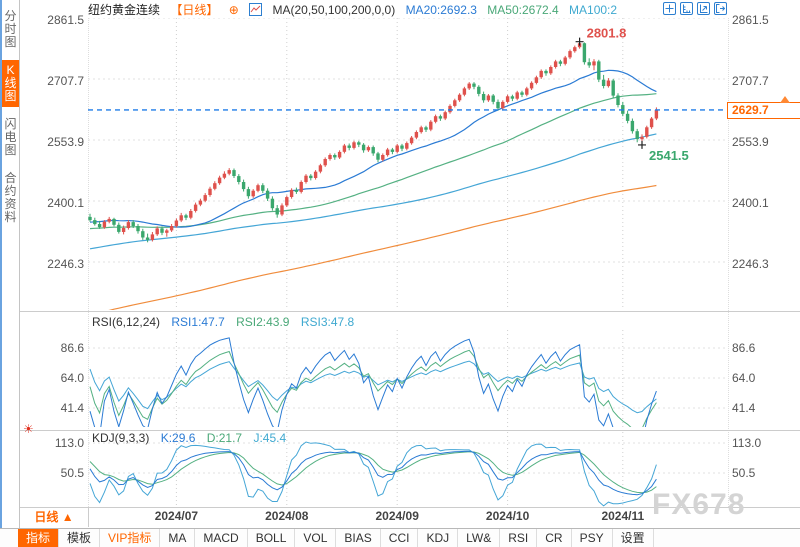 The width and height of the screenshot is (800, 547). What do you see at coordinates (10, 29) in the screenshot?
I see `sidebar-item-time-chart: 分时图` at bounding box center [10, 29].